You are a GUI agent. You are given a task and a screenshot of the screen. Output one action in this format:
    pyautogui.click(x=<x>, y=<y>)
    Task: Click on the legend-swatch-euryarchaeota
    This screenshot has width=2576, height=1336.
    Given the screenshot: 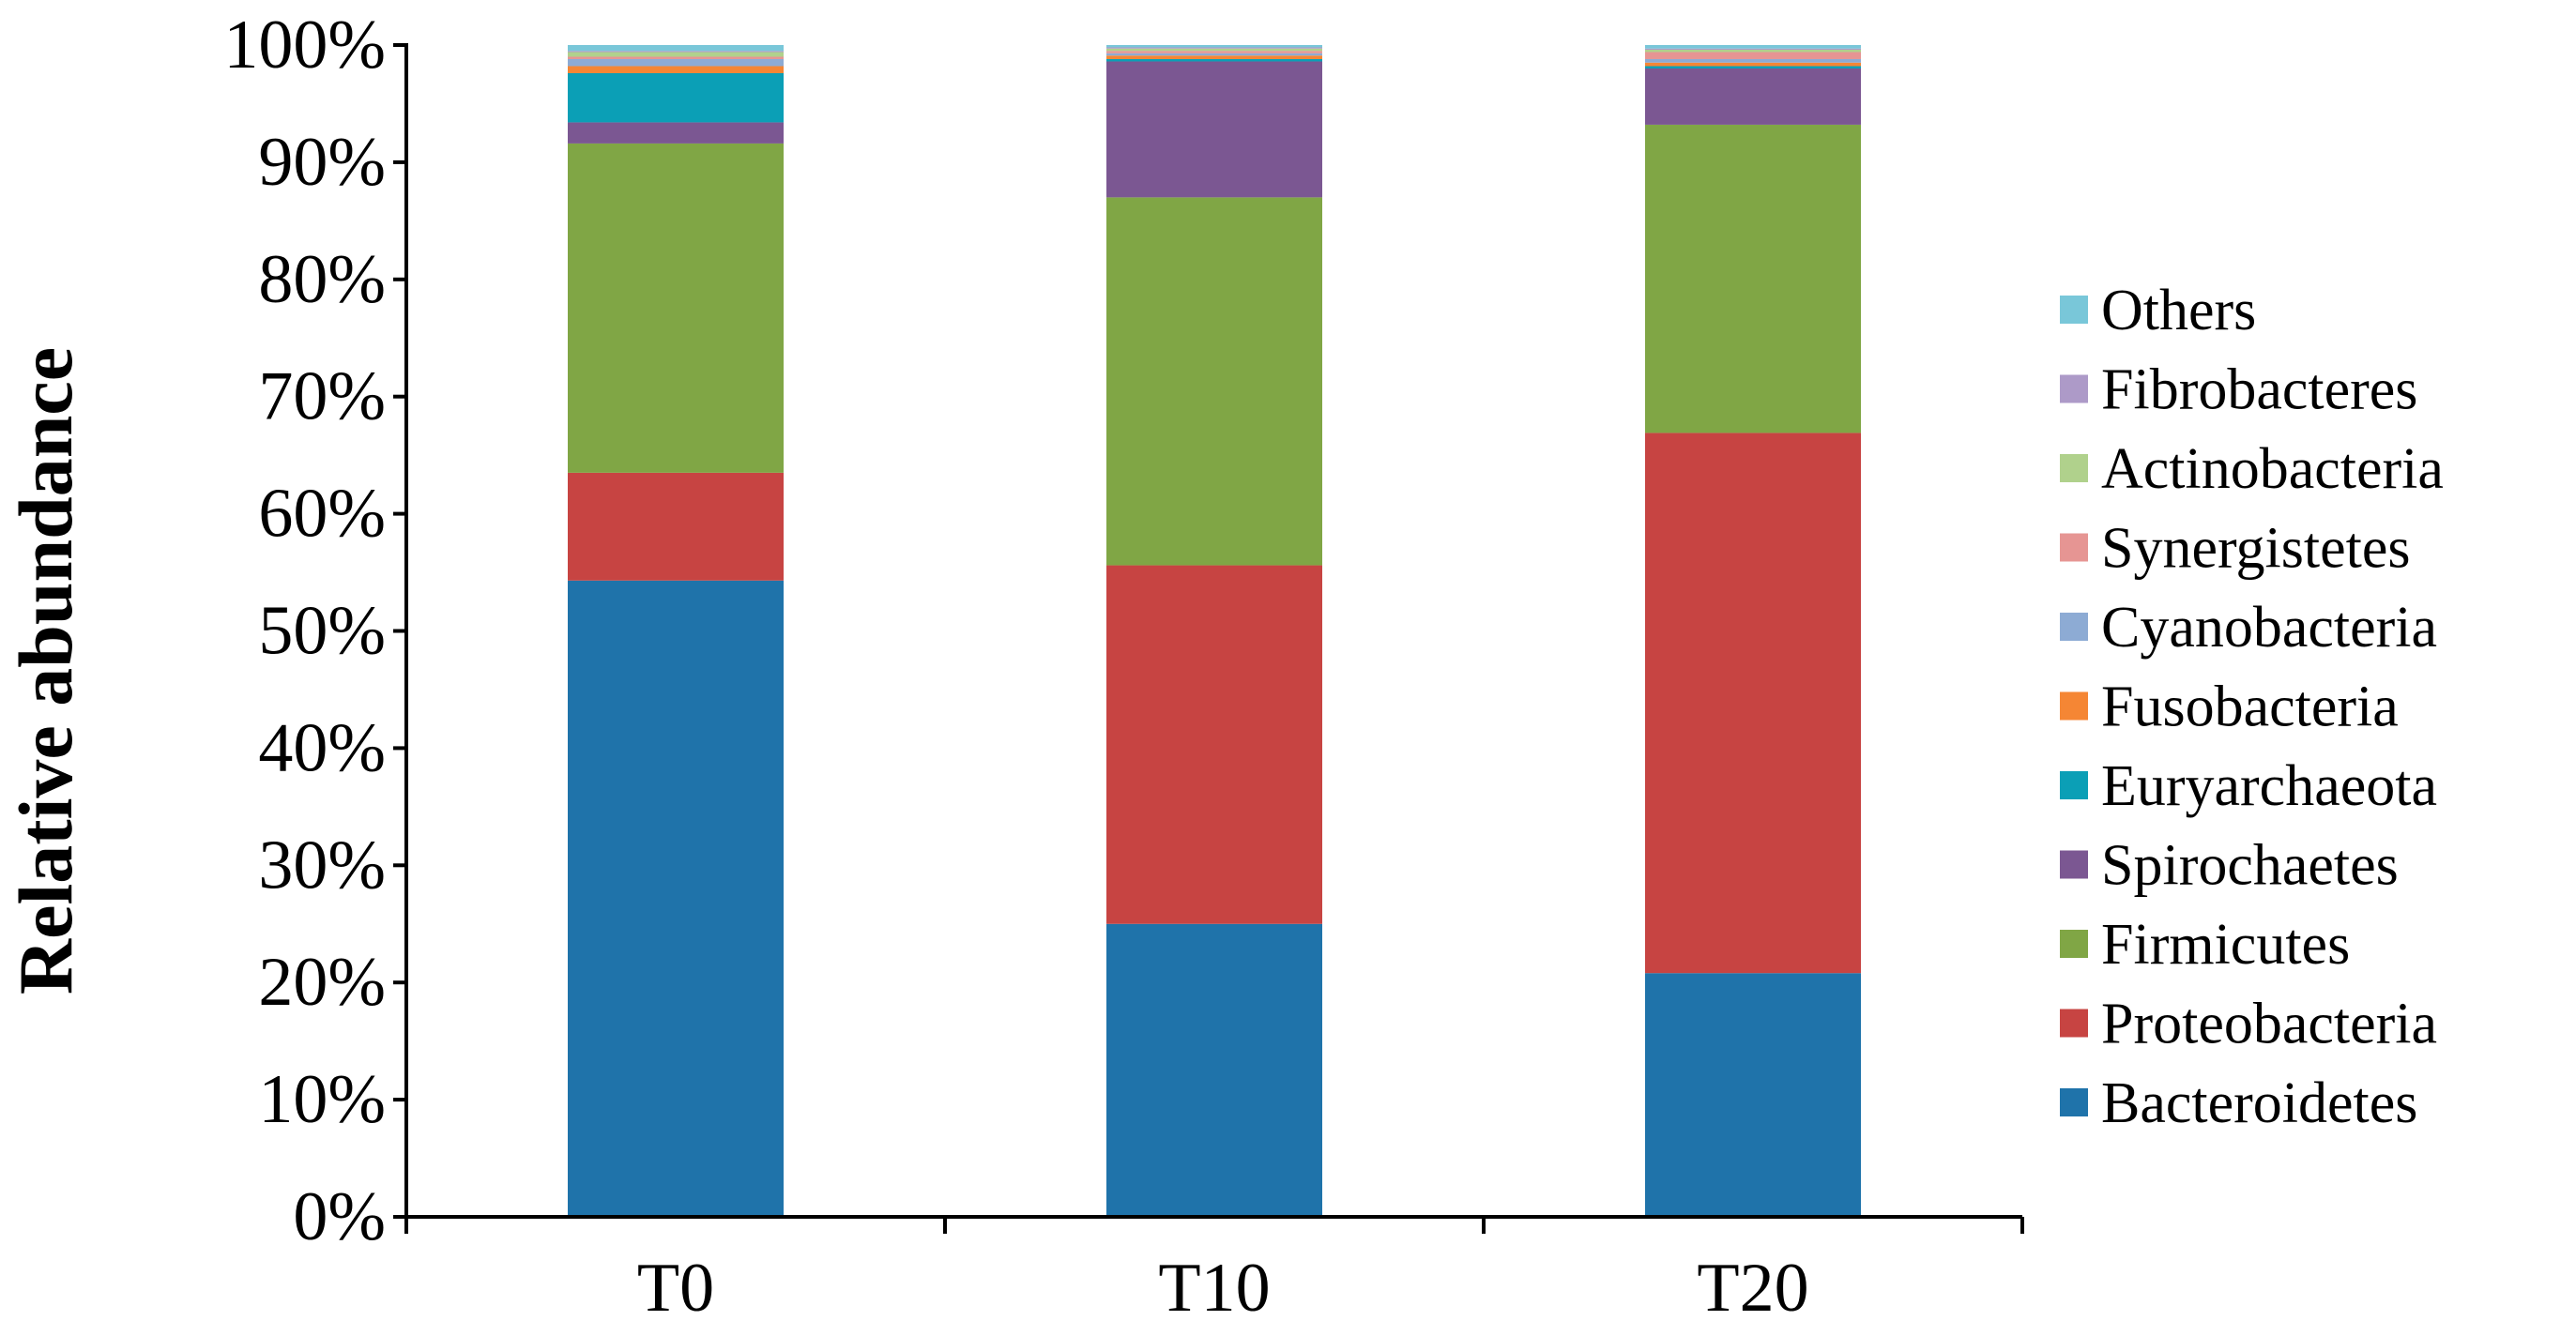 What is the action you would take?
    pyautogui.click(x=2074, y=785)
    